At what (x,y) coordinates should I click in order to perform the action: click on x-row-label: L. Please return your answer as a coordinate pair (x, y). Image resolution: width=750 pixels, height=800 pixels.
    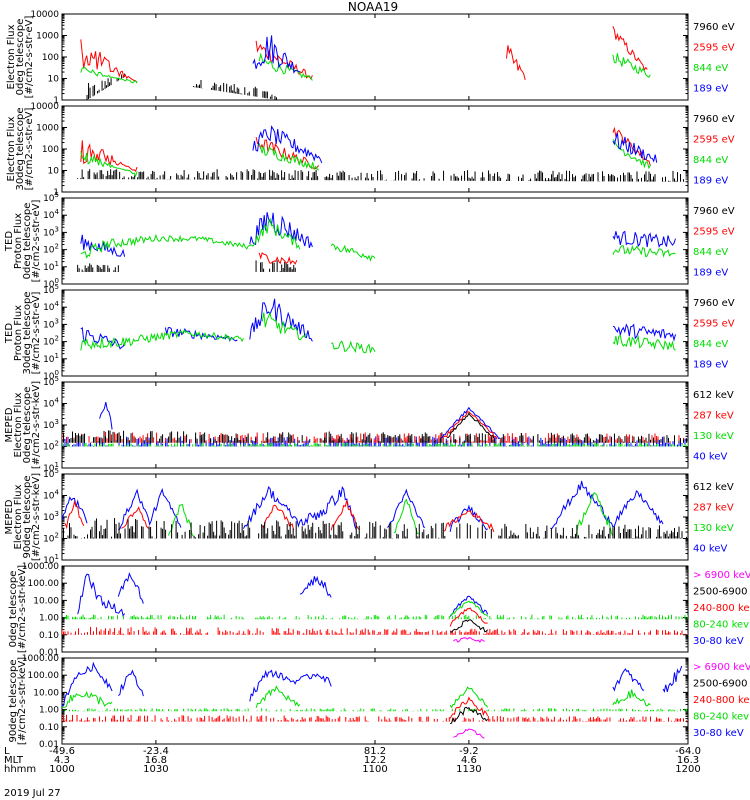
    Looking at the image, I should click on (7, 751).